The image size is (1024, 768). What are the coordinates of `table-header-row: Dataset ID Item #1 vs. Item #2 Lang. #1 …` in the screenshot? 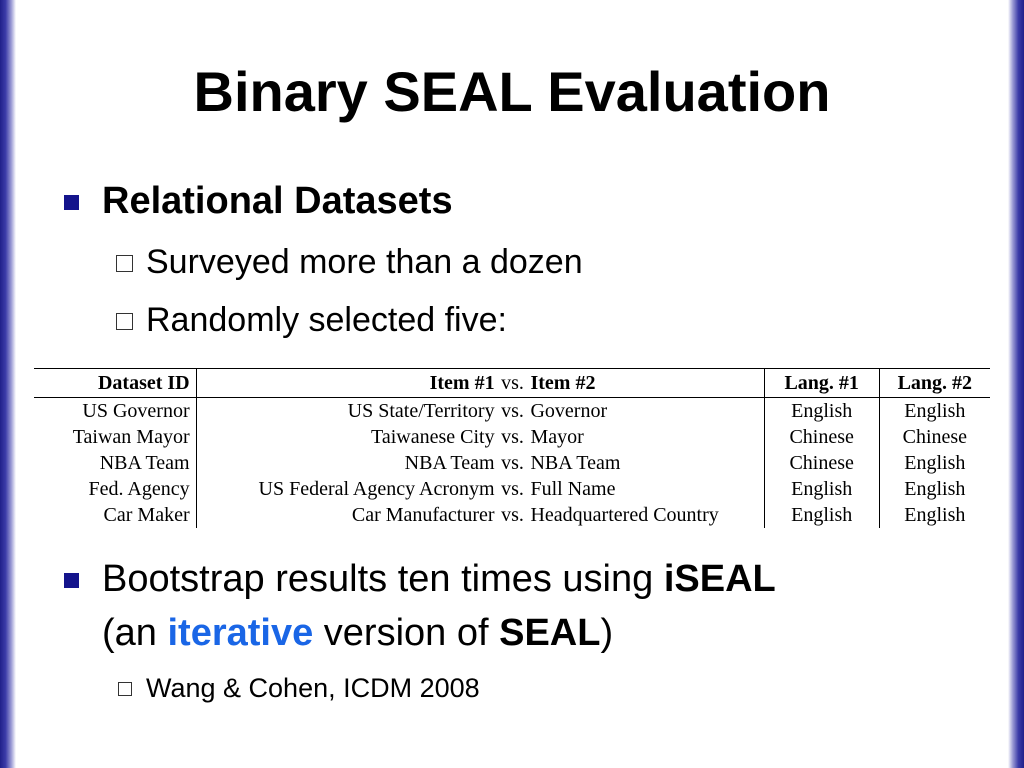 It's located at (512, 383).